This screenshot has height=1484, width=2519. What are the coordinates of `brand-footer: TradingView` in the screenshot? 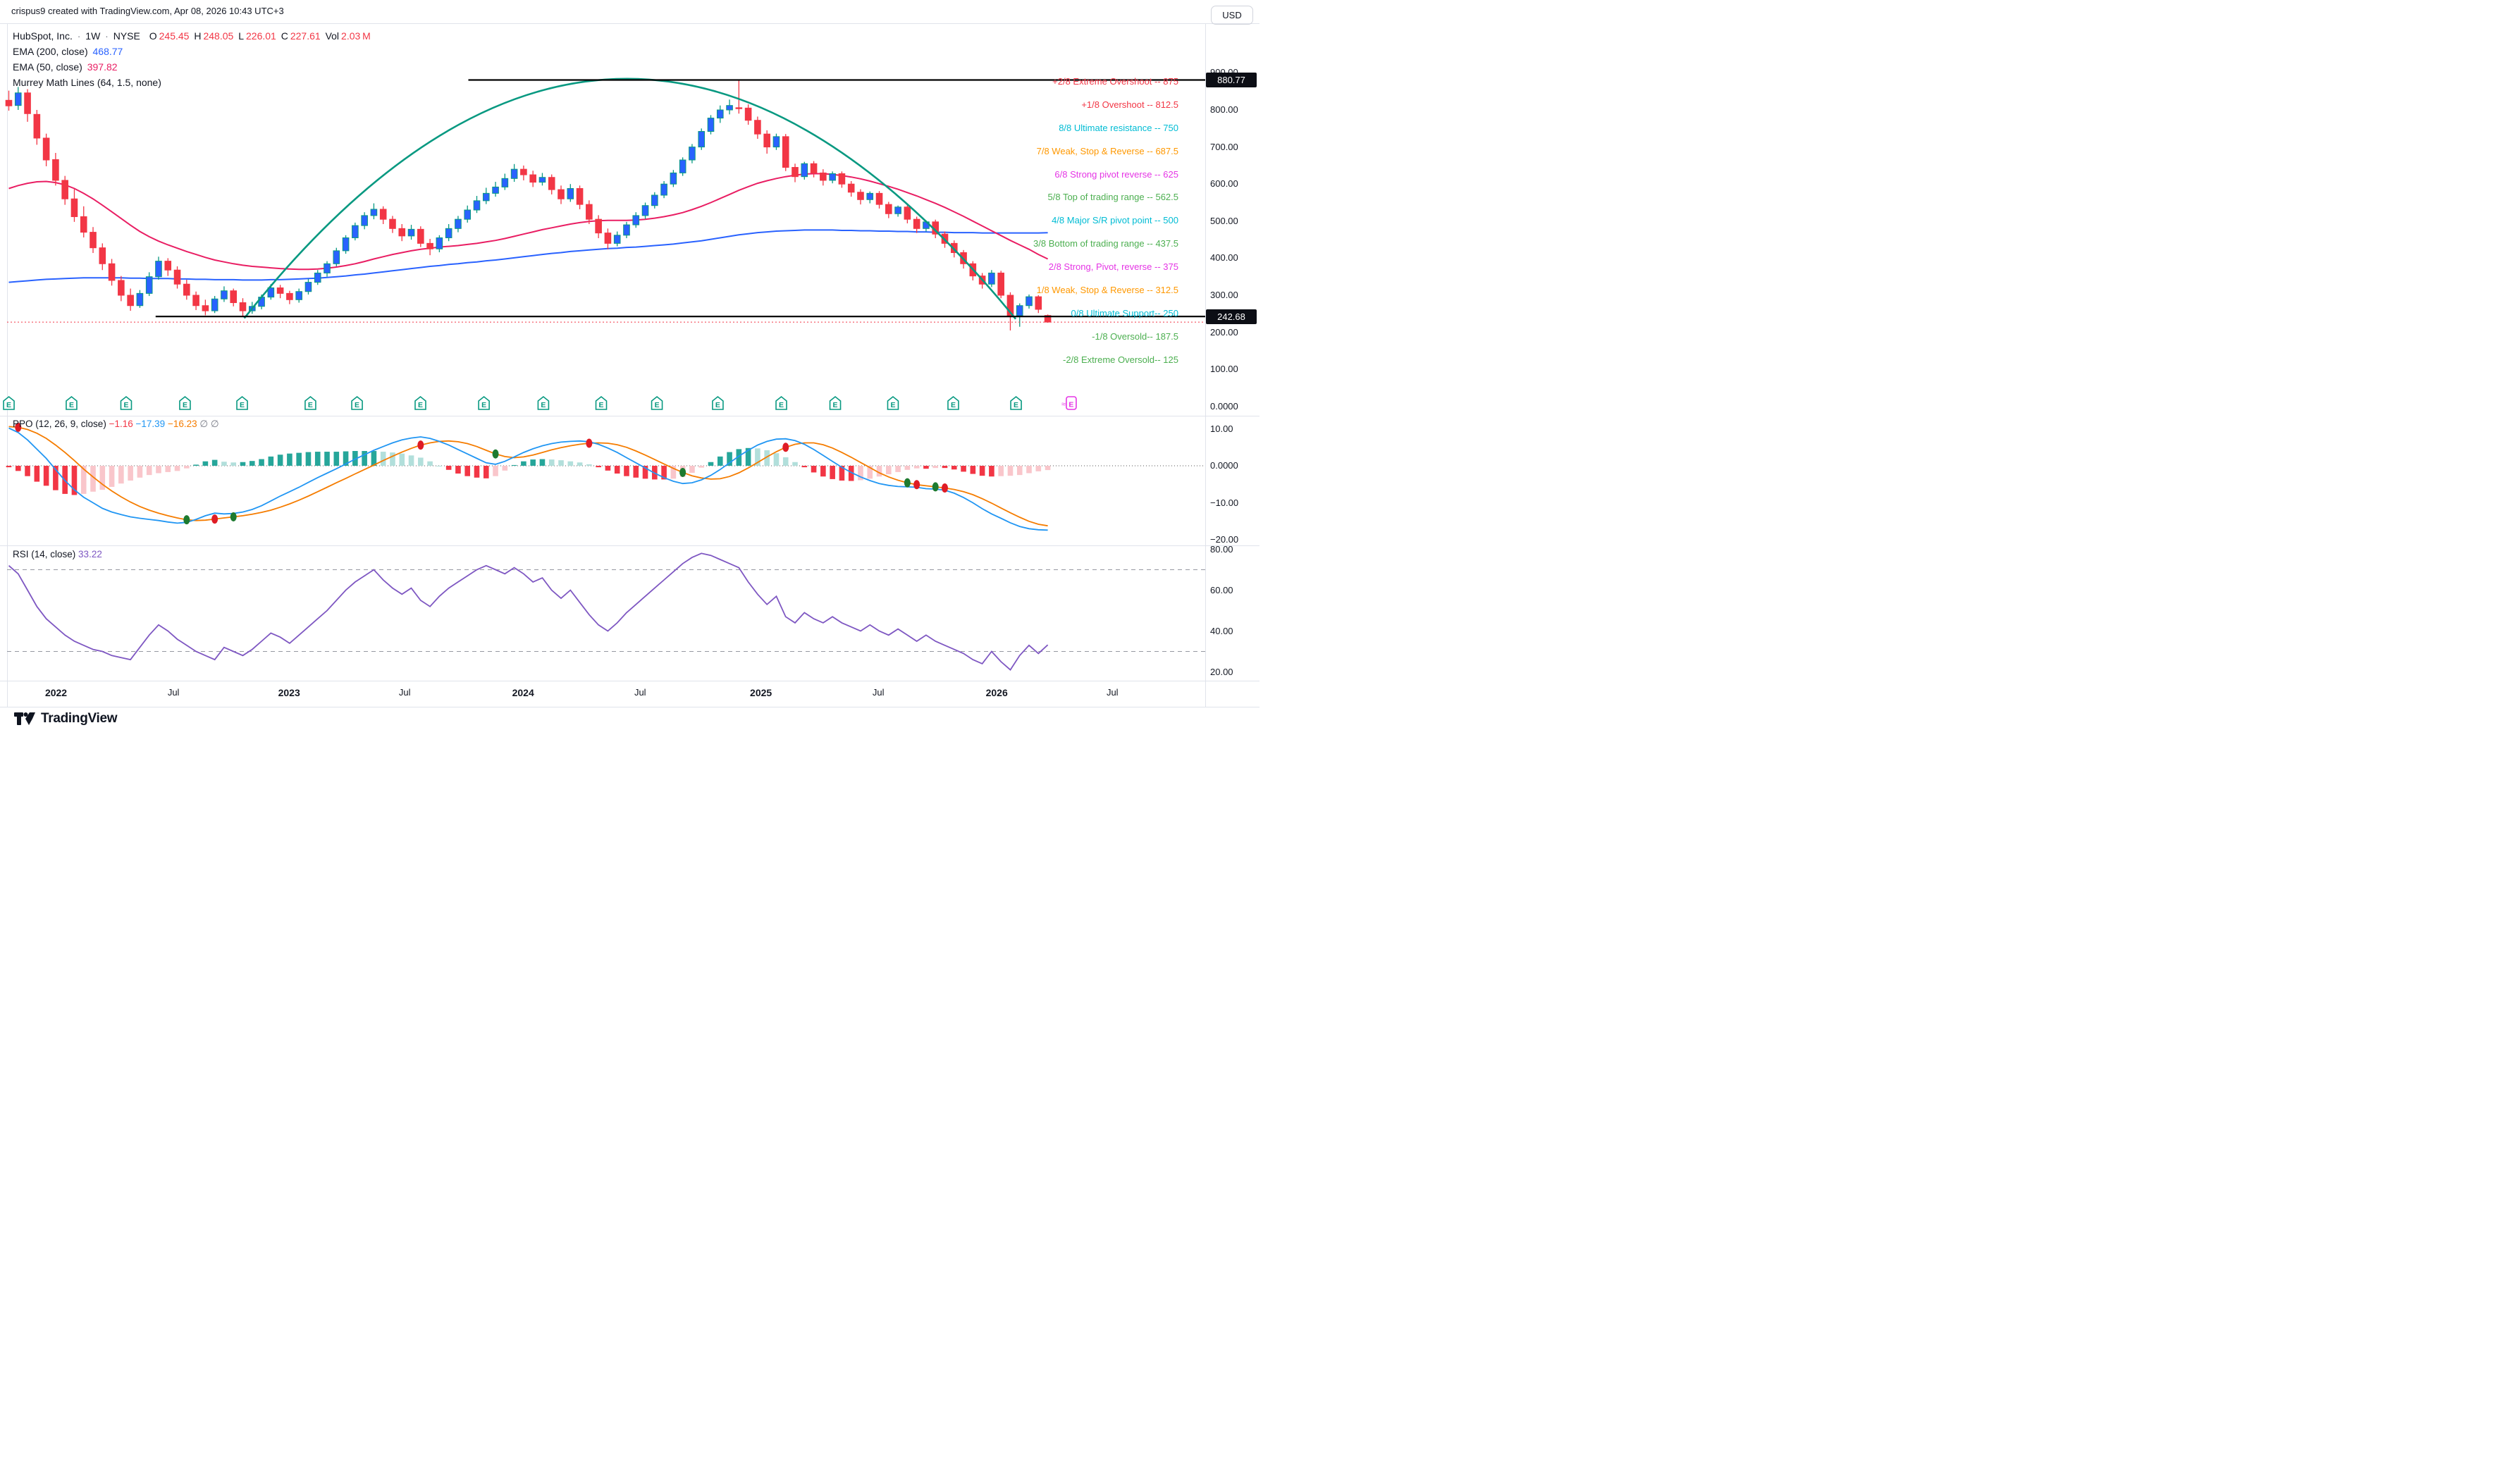 It's located at (66, 718).